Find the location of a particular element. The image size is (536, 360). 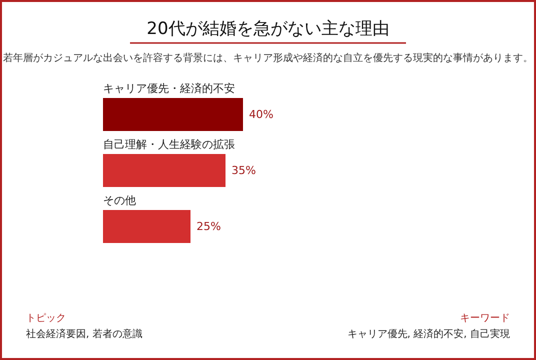

data-label: 35% is located at coordinates (244, 170).